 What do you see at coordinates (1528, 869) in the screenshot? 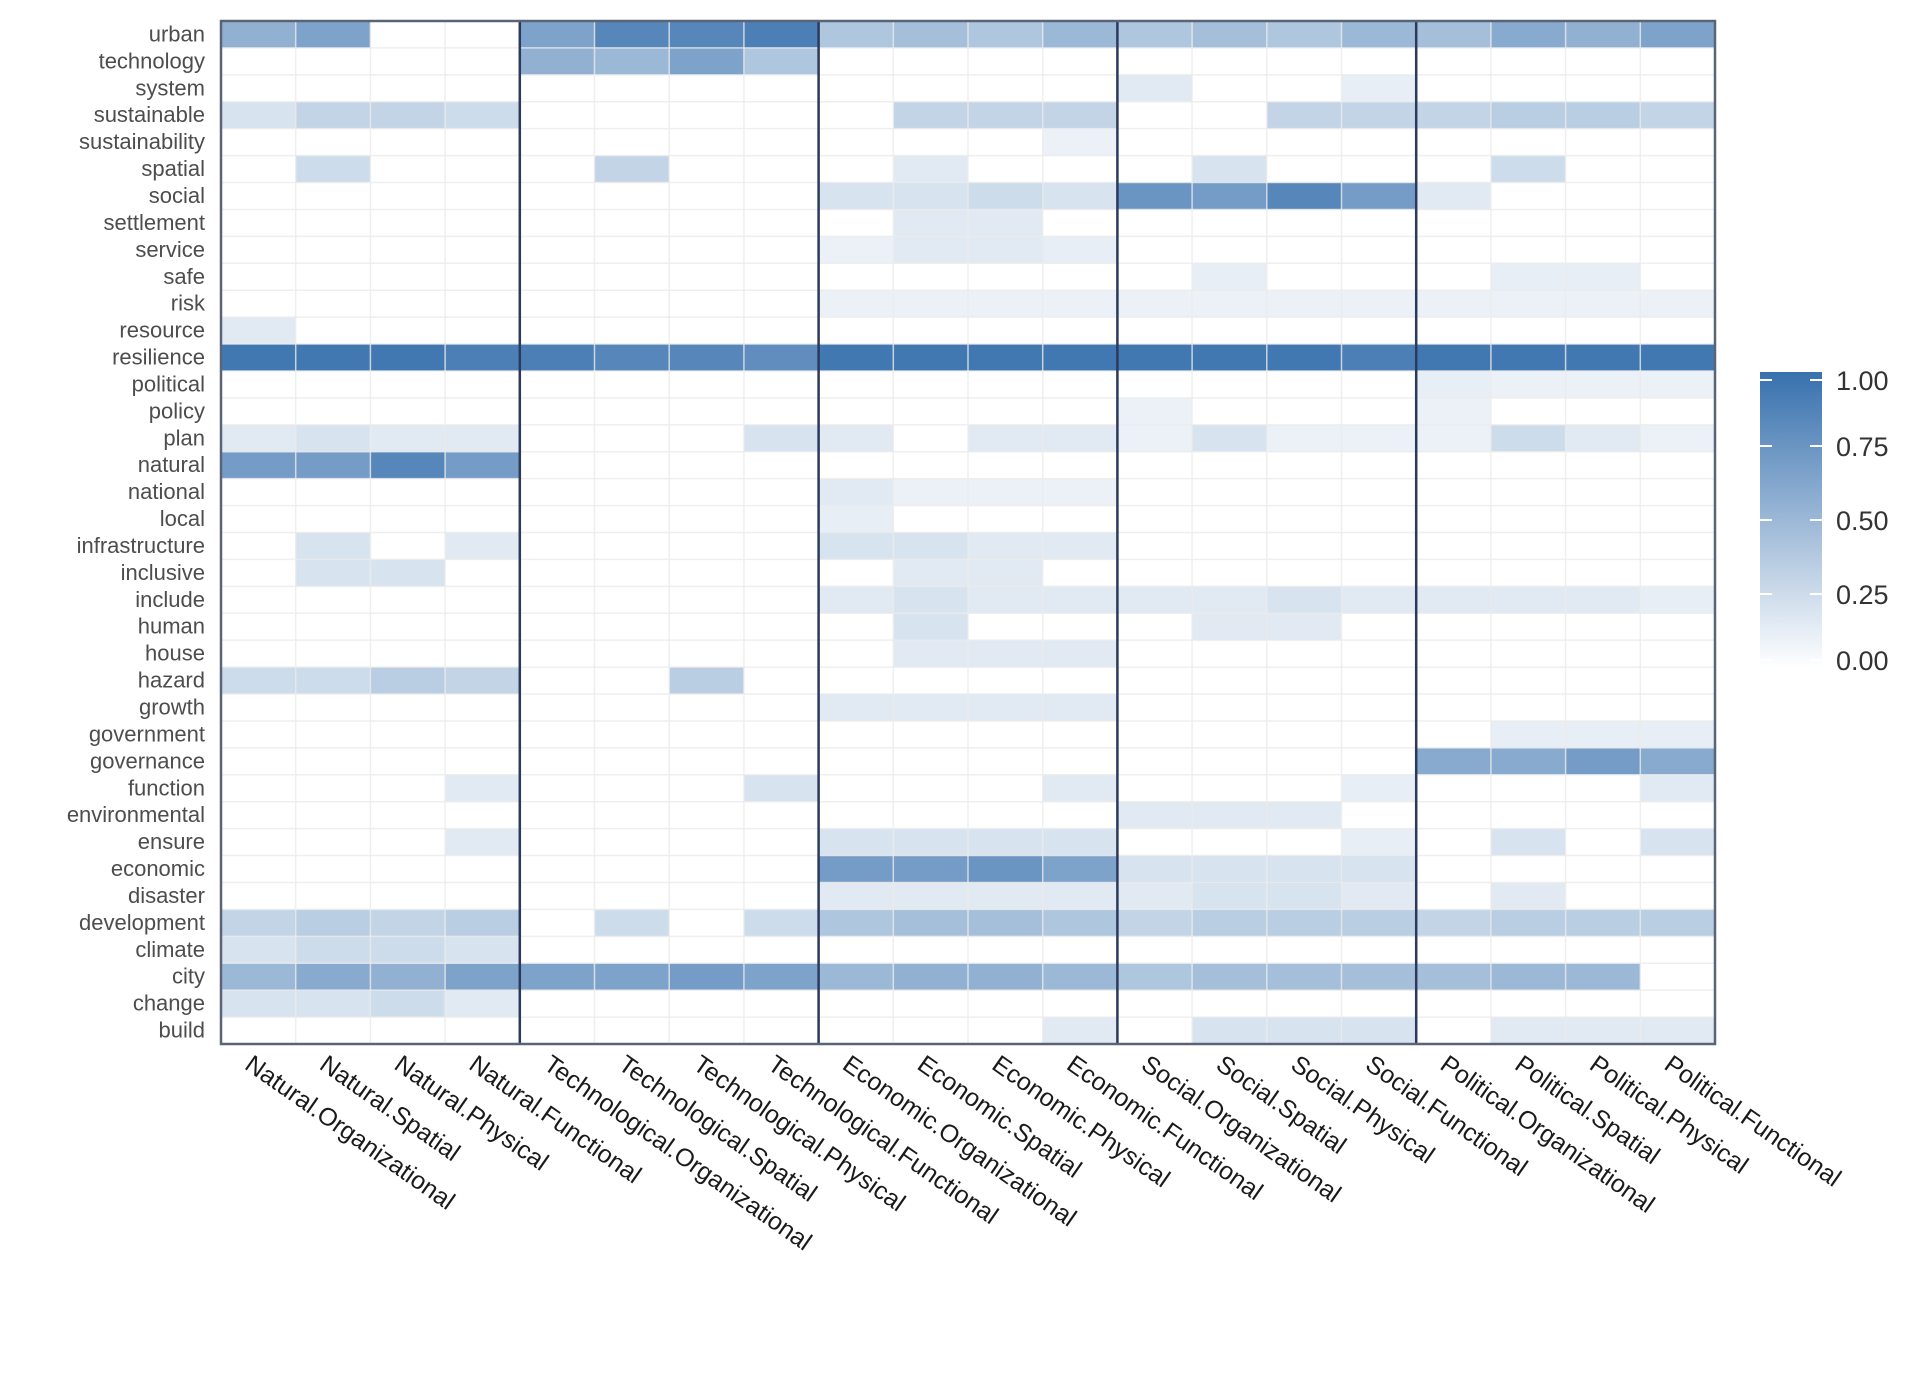
I see `heatmap-cell-economic-Political.Spatial` at bounding box center [1528, 869].